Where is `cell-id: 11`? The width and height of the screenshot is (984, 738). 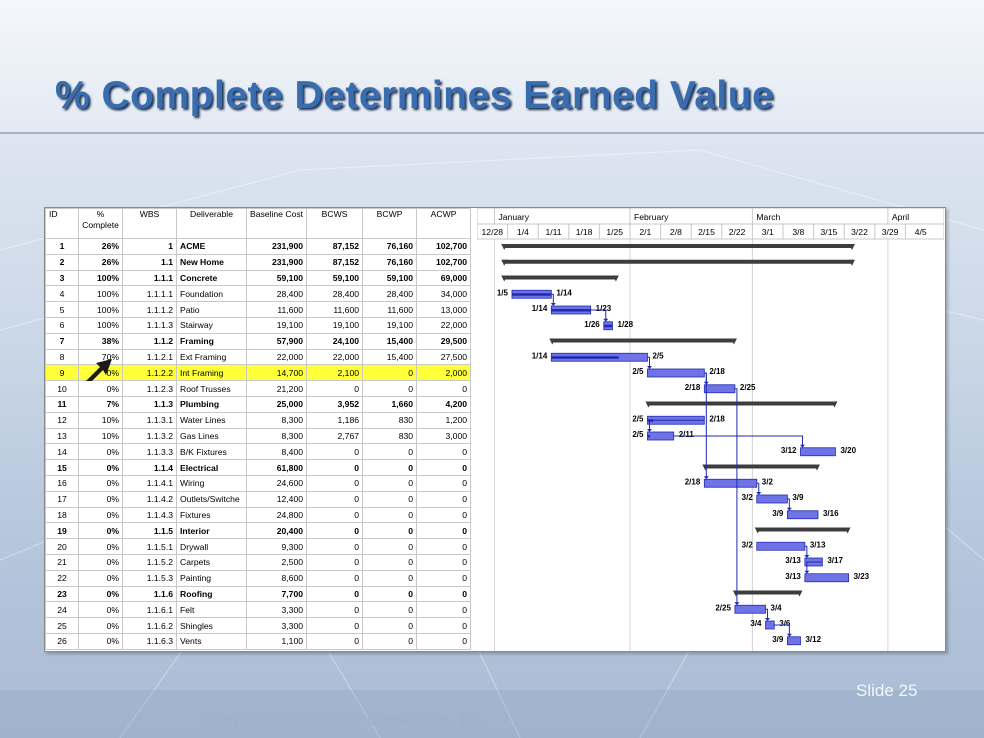
cell-id: 11 is located at coordinates (62, 404).